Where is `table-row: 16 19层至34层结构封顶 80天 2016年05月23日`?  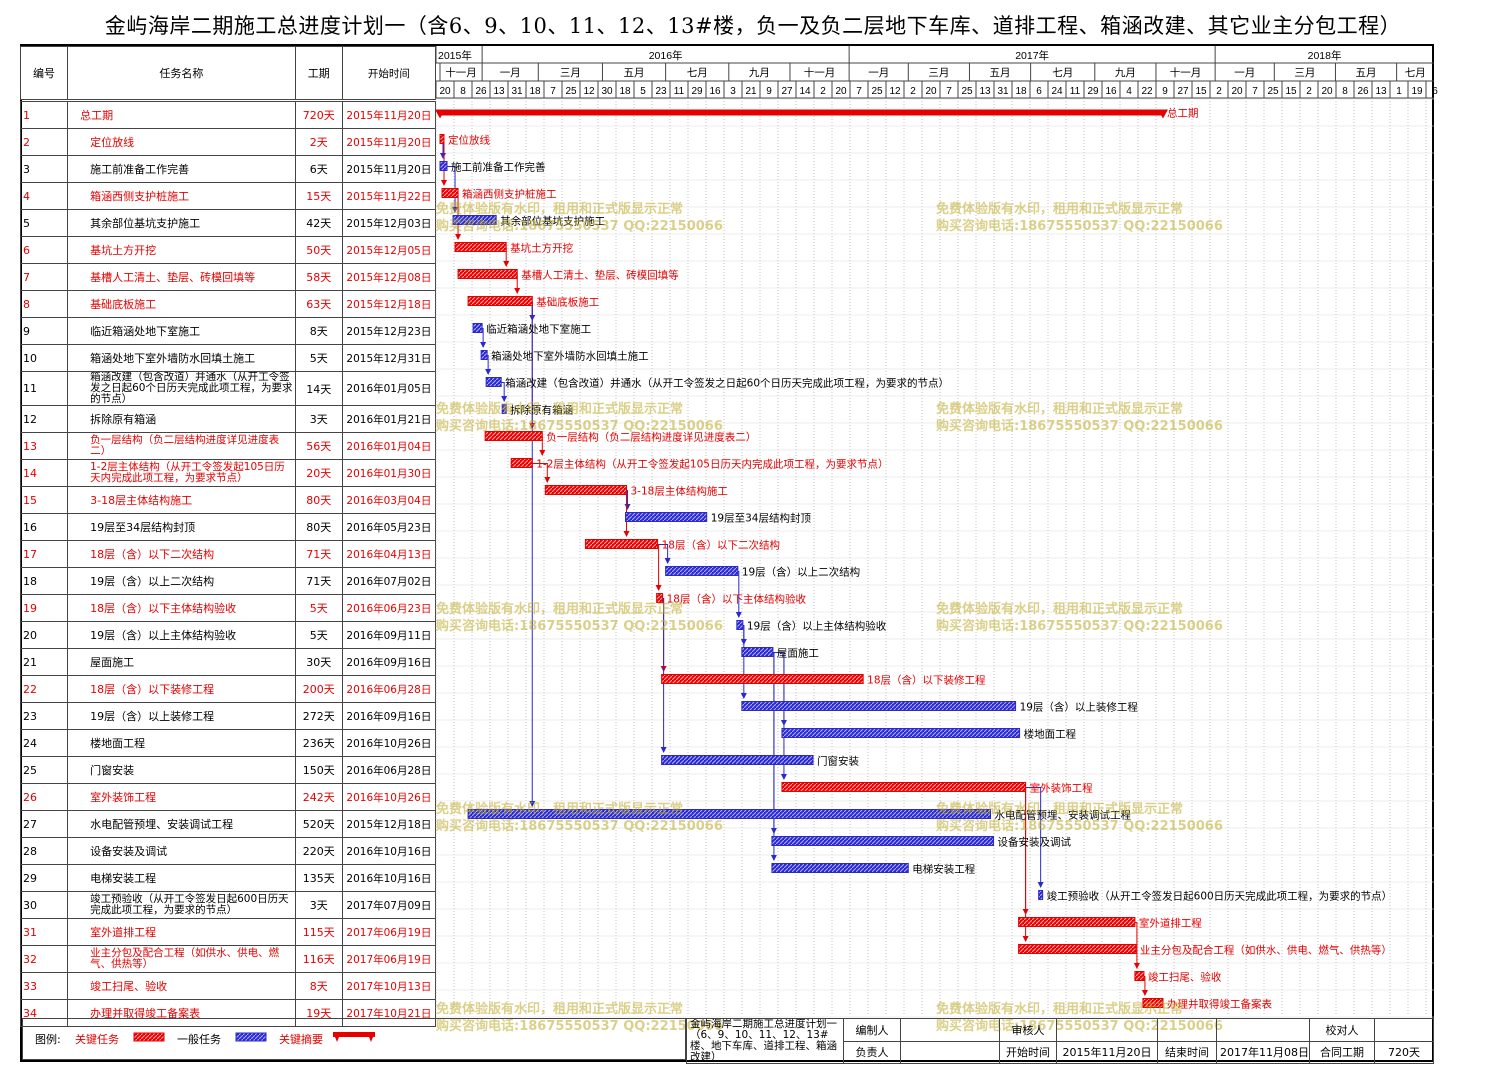
table-row: 16 19层至34层结构封顶 80天 2016年05月23日 is located at coordinates (228, 527).